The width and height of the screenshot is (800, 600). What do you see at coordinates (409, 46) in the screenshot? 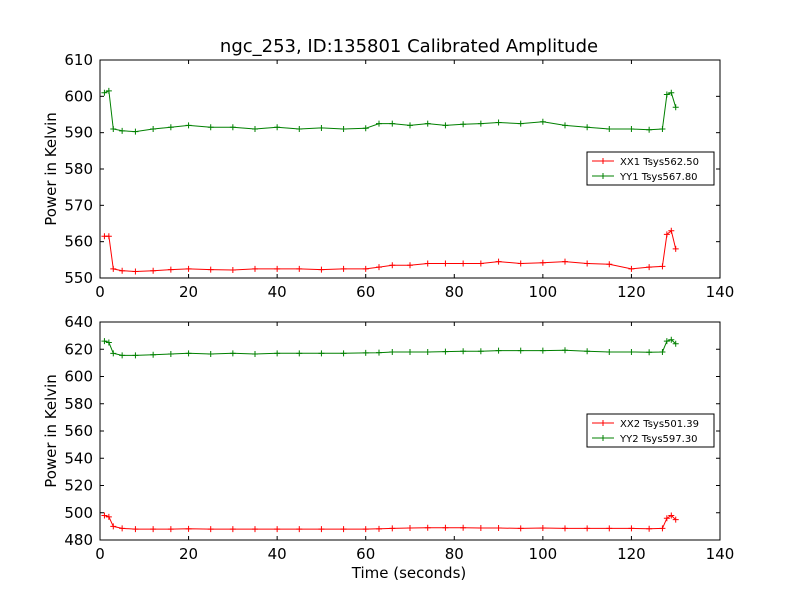
I see `chart-title: ngc_253, ID:135801 Calibrated Amplitude` at bounding box center [409, 46].